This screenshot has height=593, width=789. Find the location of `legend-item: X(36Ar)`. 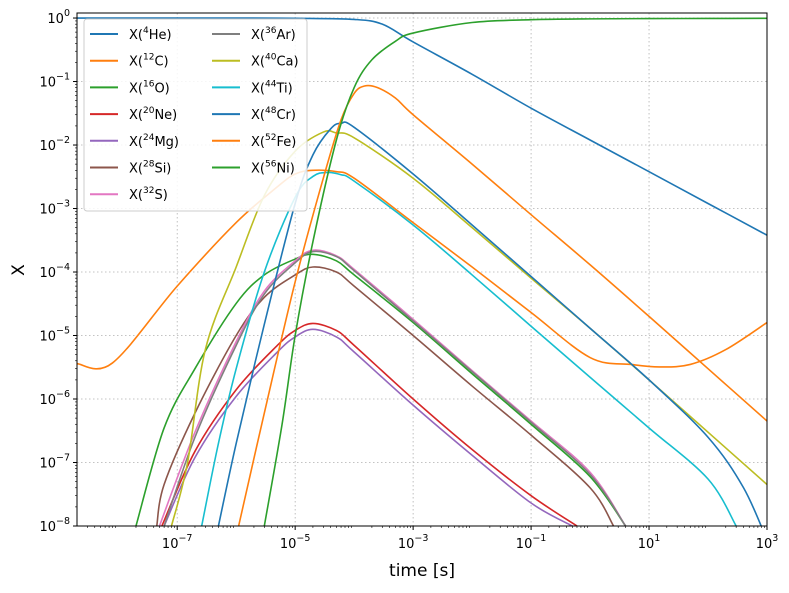

legend-item: X(36Ar) is located at coordinates (254, 34).